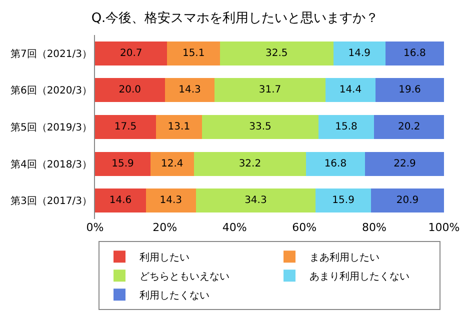  I want to click on y-tick-label: 第5回（2019/3）, so click(51, 128).